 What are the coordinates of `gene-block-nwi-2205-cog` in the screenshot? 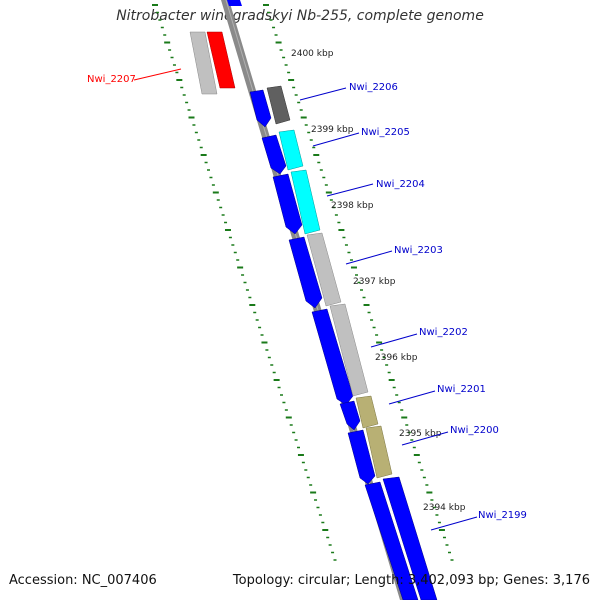 It's located at (291, 150).